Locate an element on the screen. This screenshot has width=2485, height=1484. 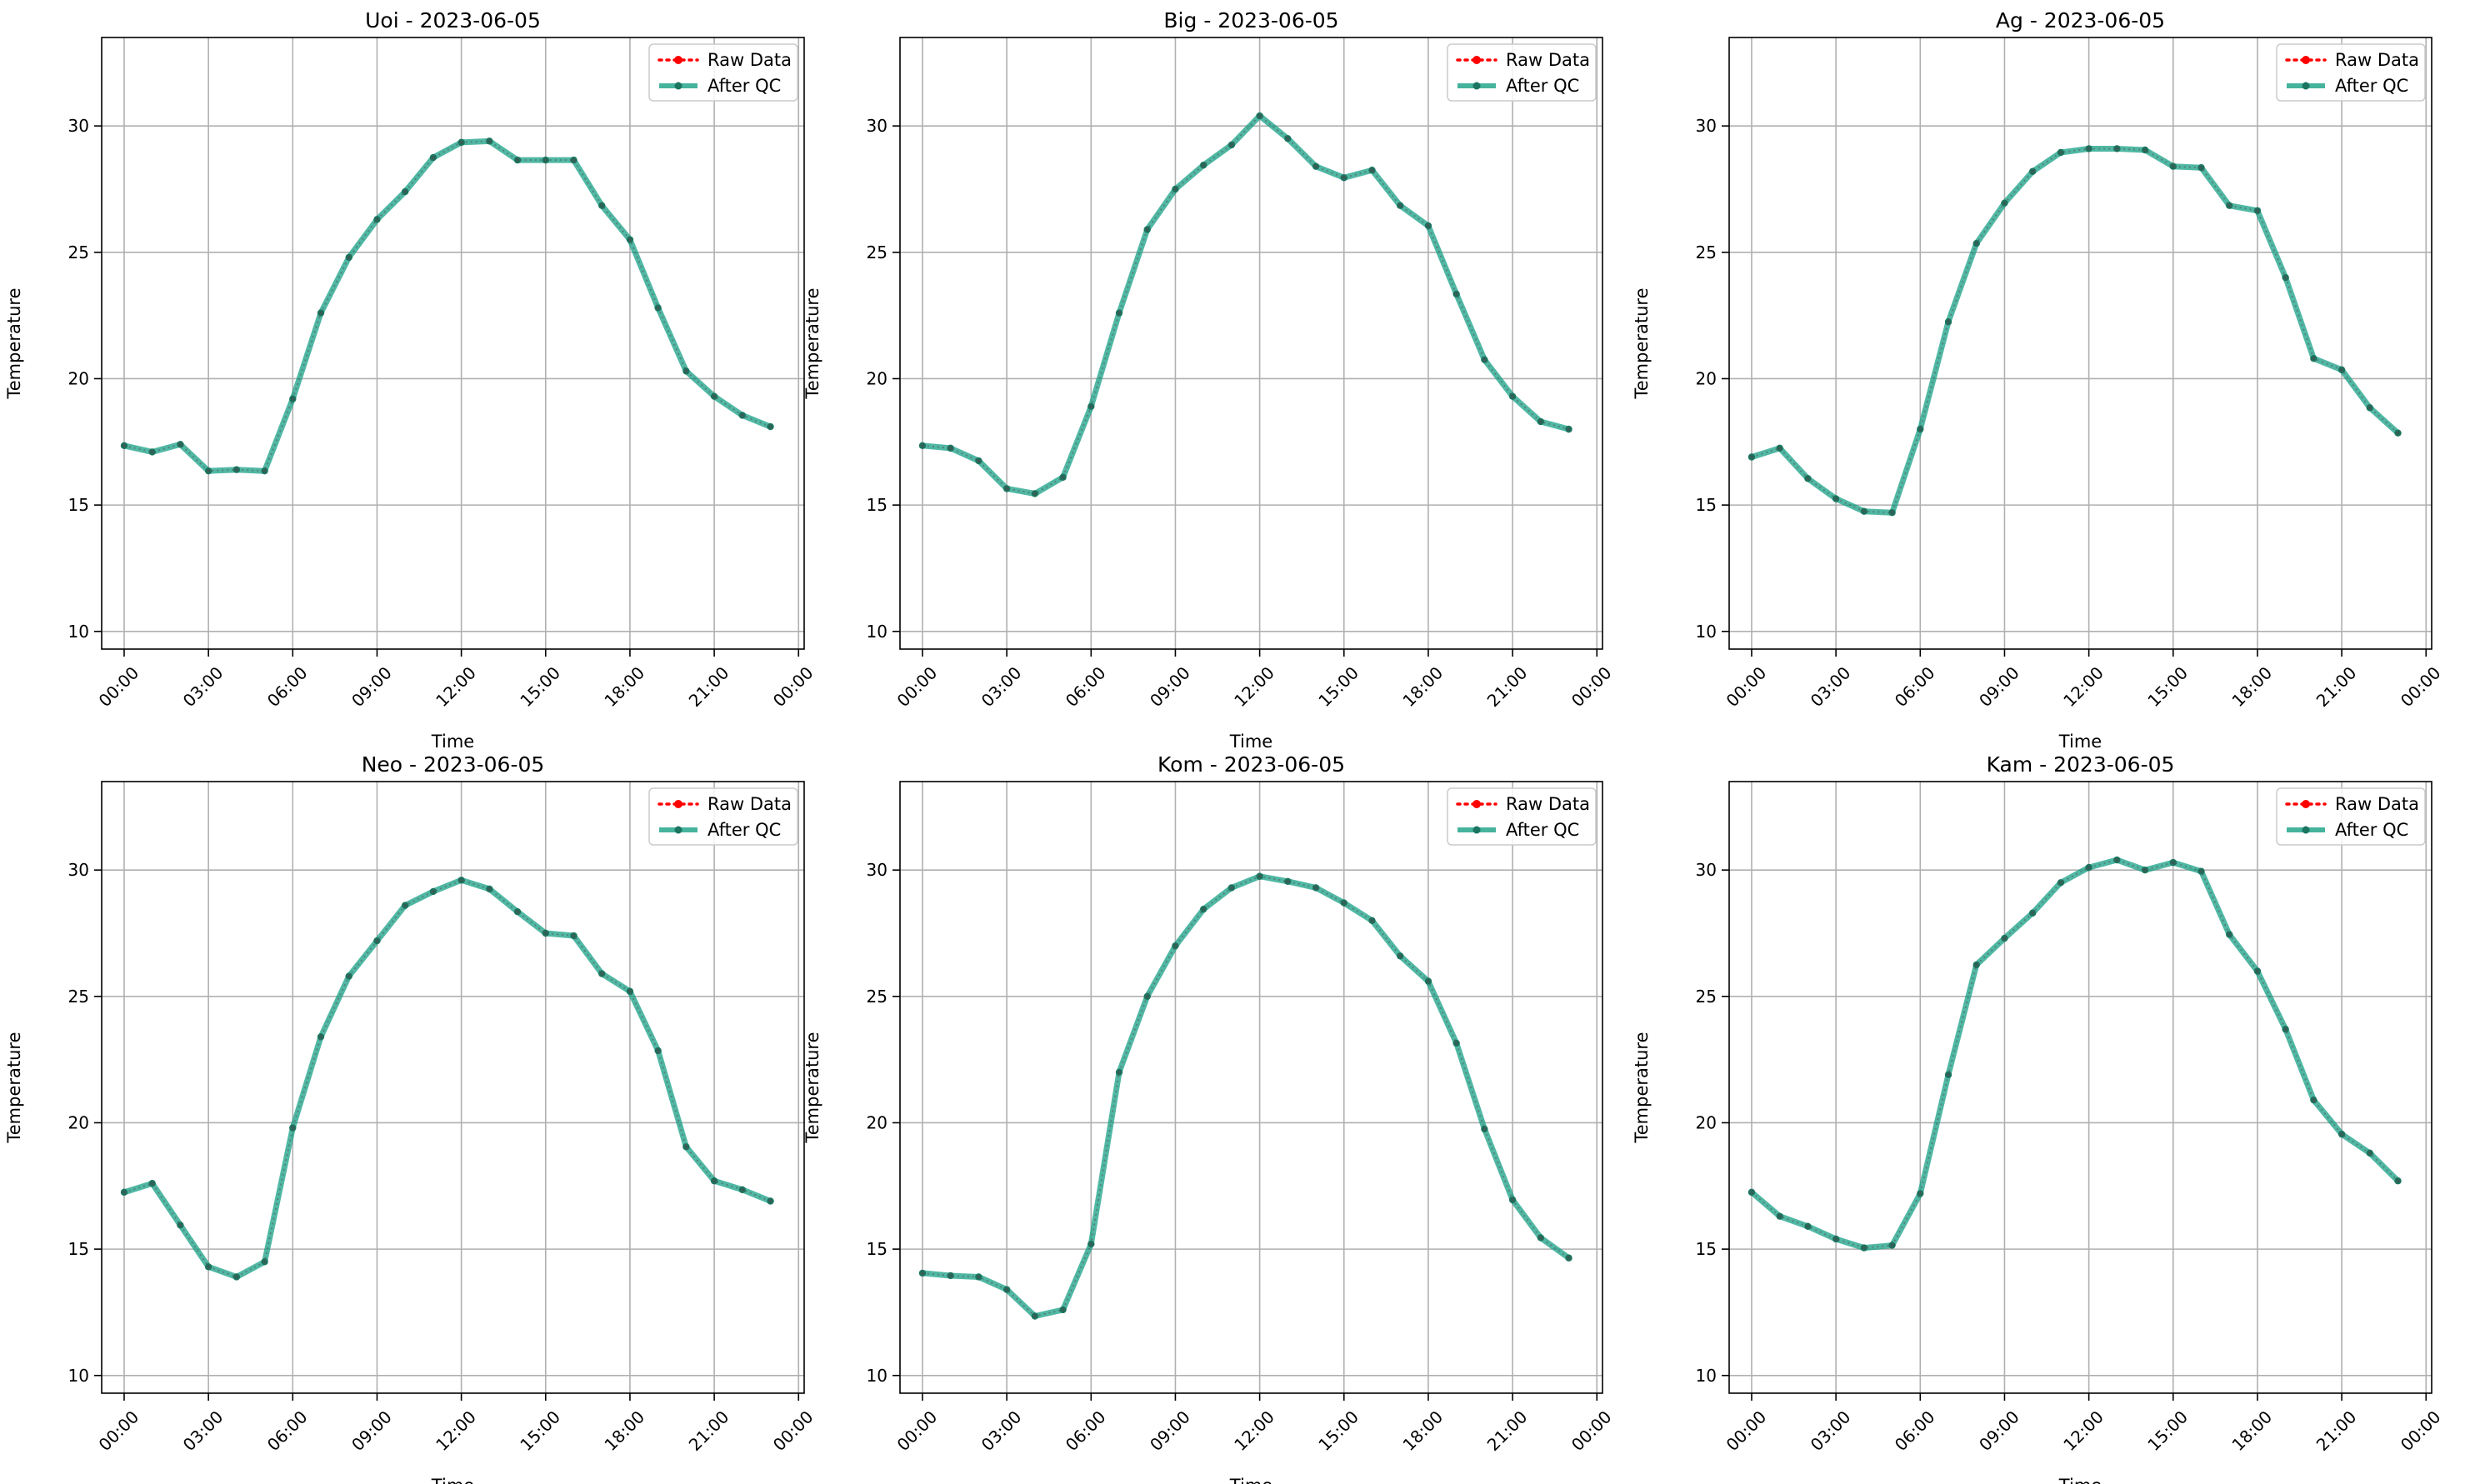
legend-label-after-qc: After QC is located at coordinates (2371, 86).